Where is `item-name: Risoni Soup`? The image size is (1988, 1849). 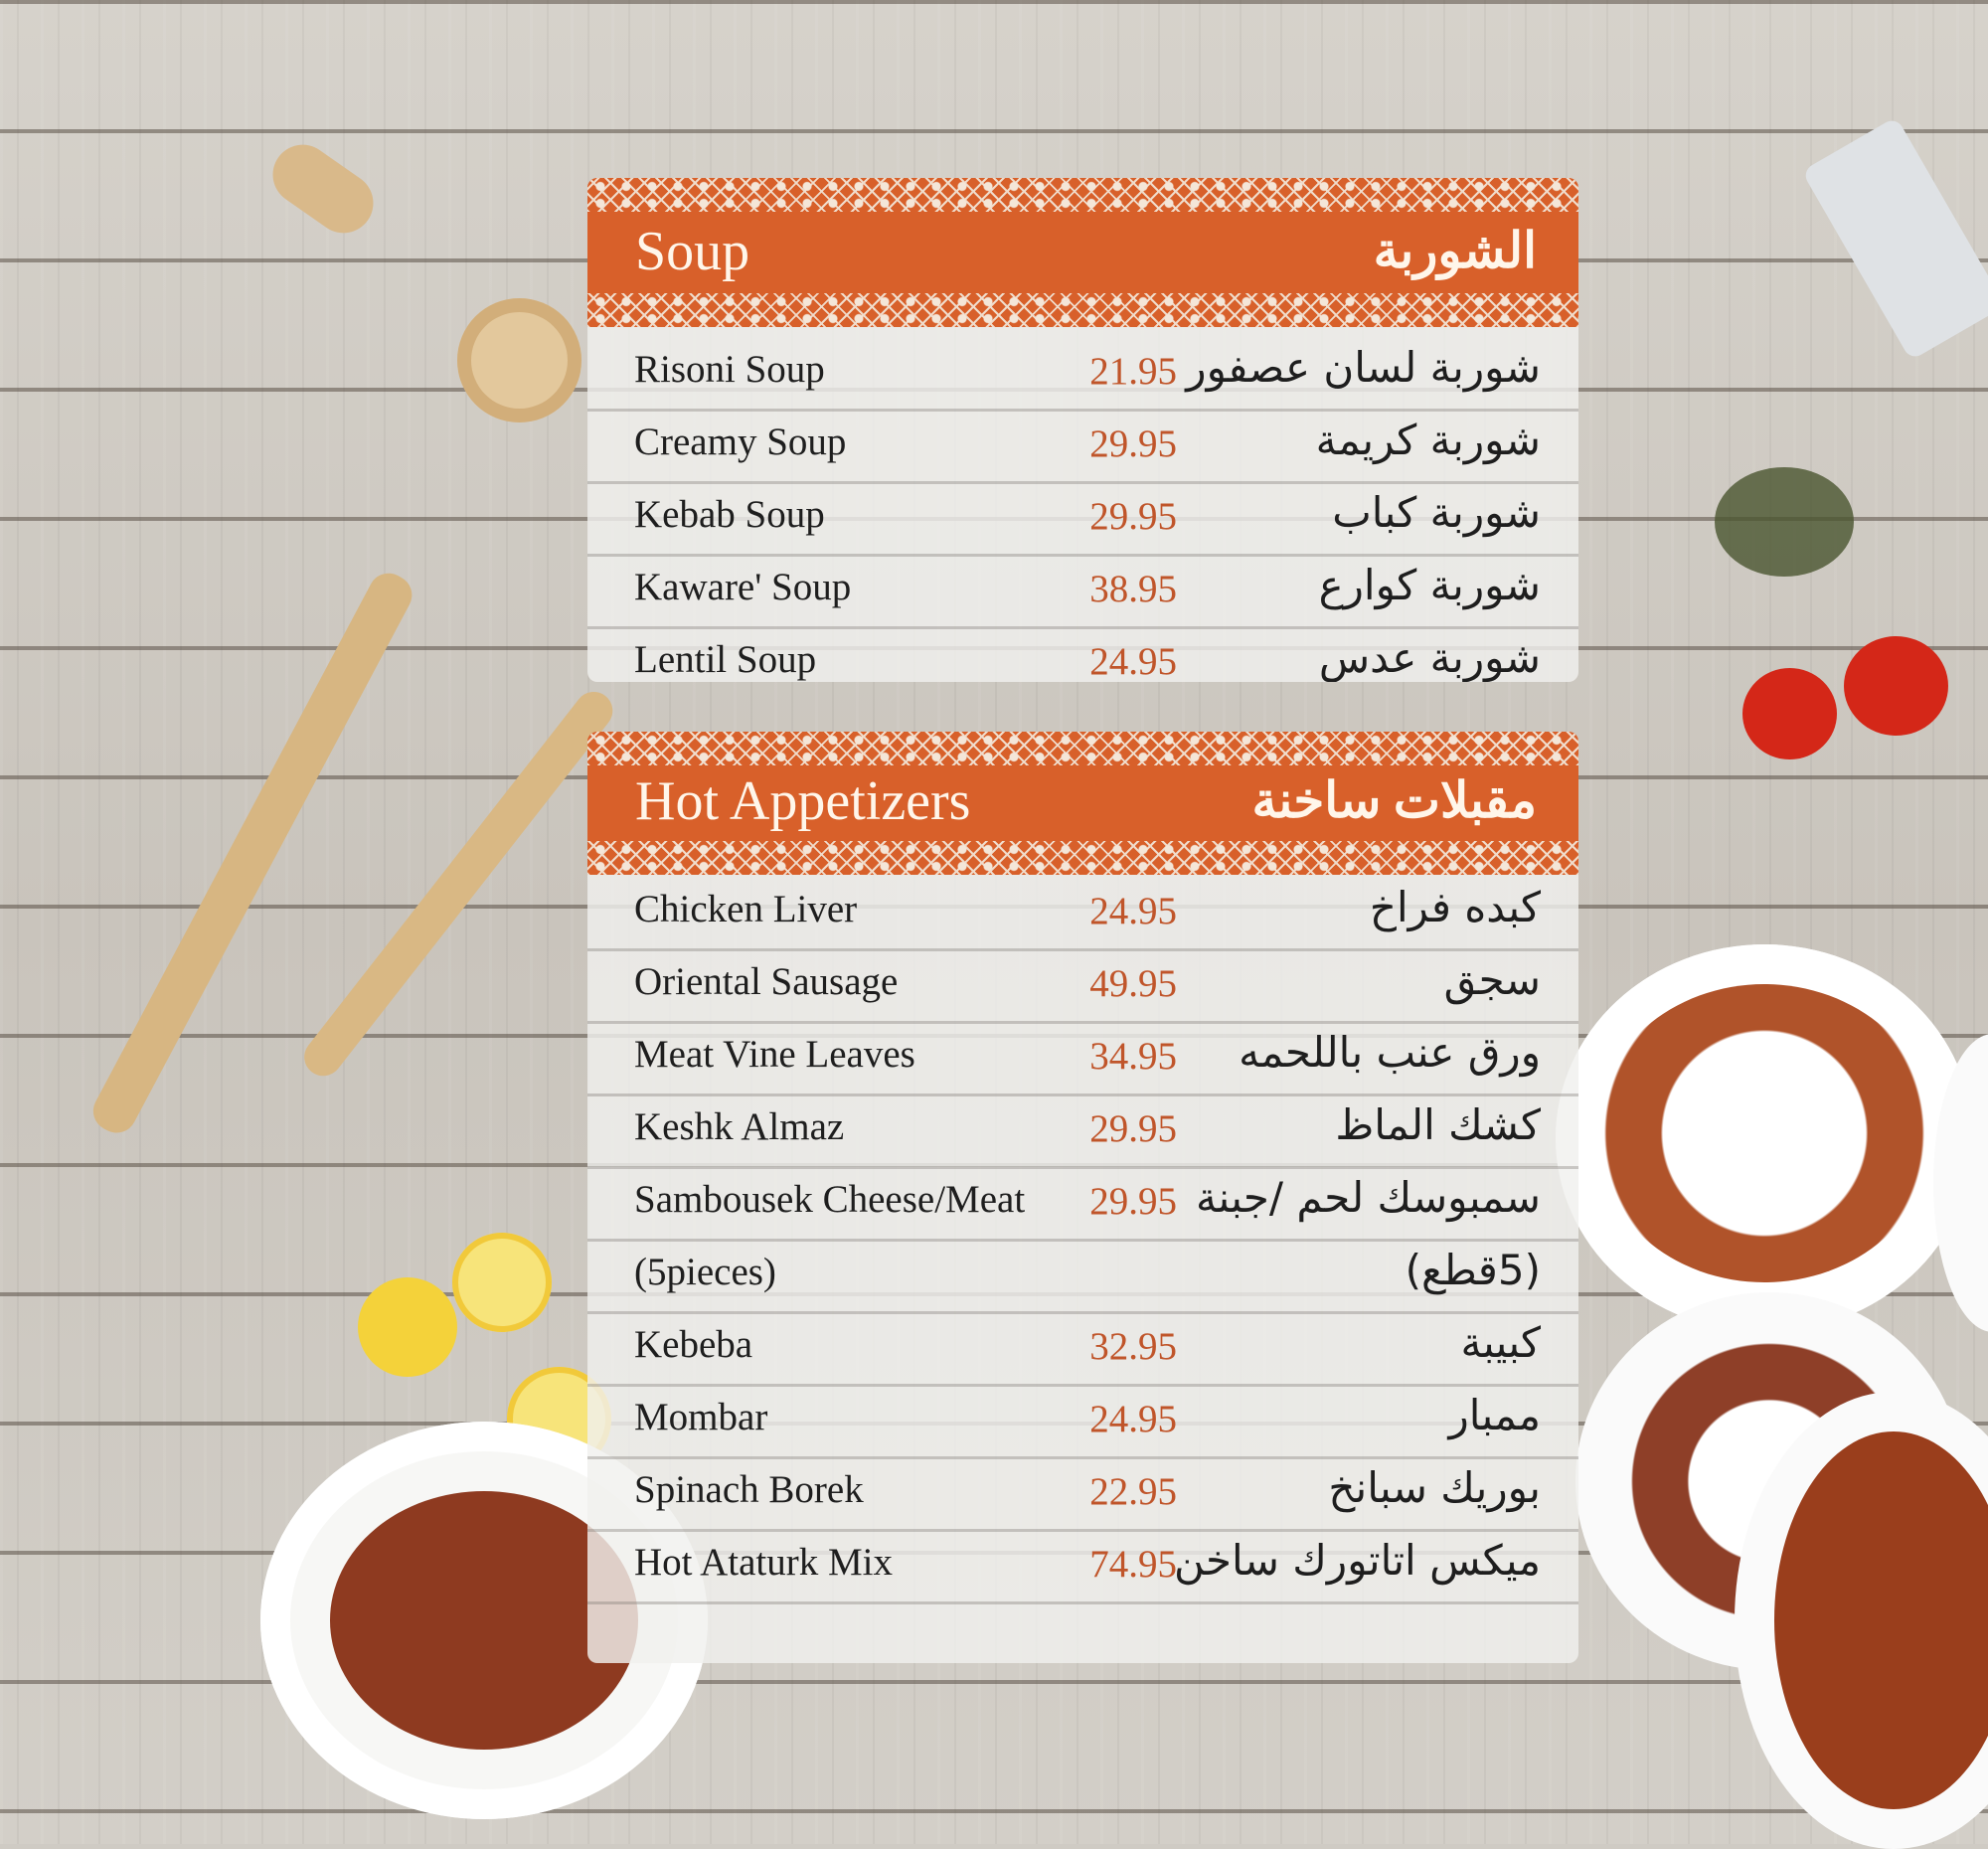 item-name: Risoni Soup is located at coordinates (729, 369).